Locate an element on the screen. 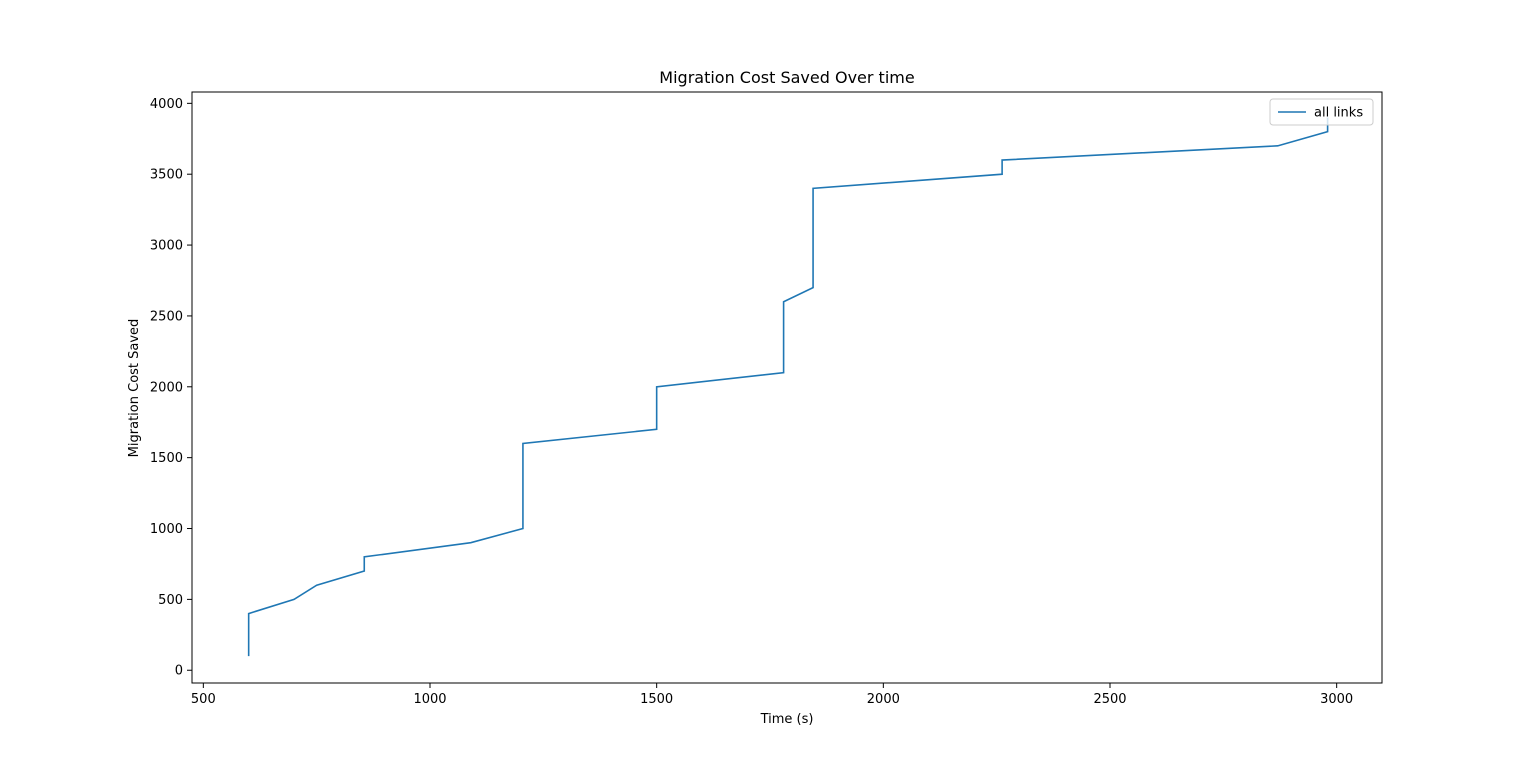 Image resolution: width=1536 pixels, height=767 pixels. y-tick-label: 1000 is located at coordinates (166, 529).